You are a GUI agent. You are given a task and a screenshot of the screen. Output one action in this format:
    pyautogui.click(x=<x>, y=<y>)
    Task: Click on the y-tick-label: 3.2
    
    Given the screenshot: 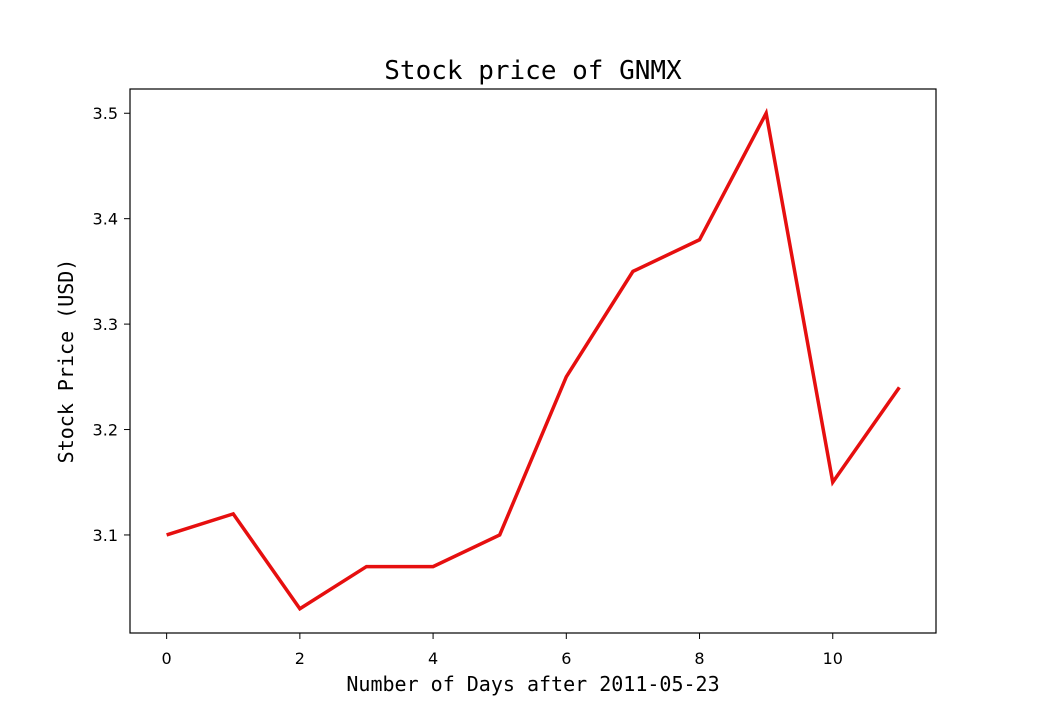 What is the action you would take?
    pyautogui.click(x=105, y=430)
    